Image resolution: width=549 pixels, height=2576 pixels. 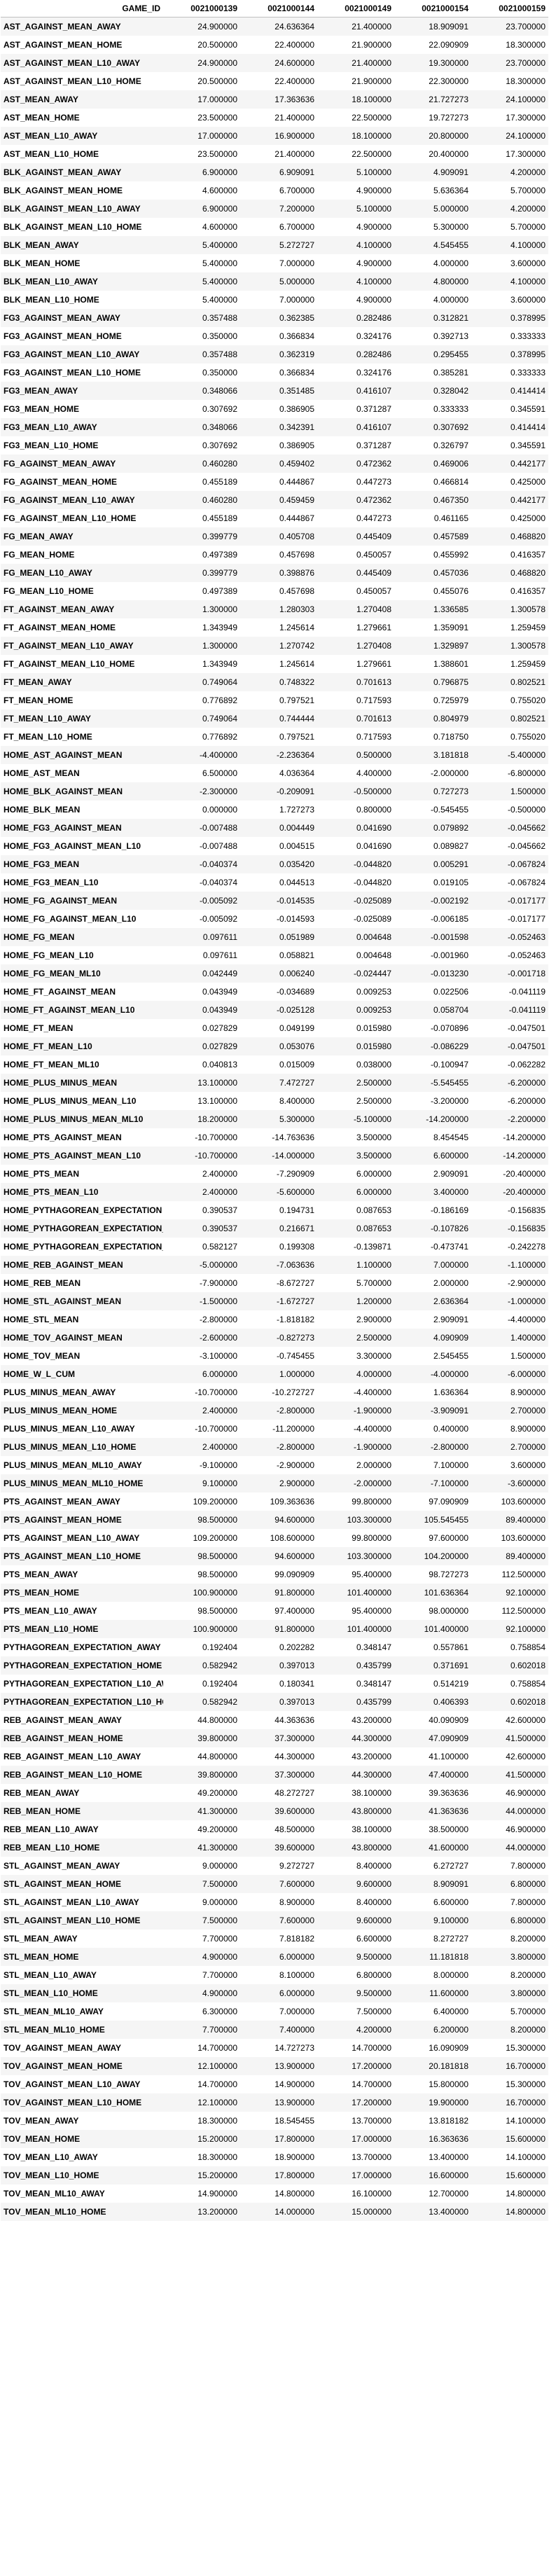 What do you see at coordinates (371, 2048) in the screenshot?
I see `table-cell: 14.700000` at bounding box center [371, 2048].